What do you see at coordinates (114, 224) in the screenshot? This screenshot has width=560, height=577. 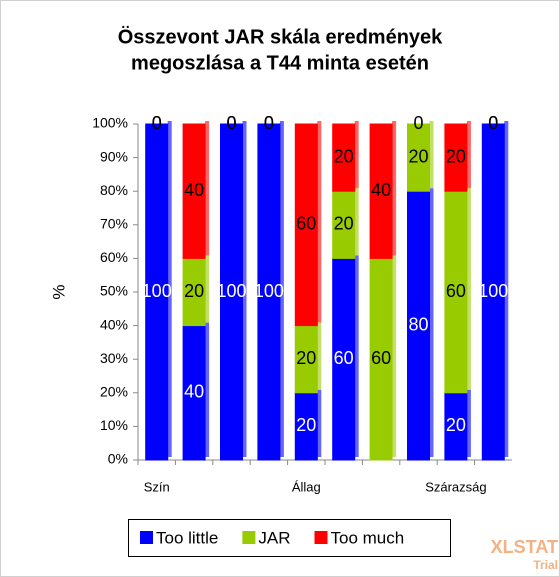 I see `y-tick-label: 70%` at bounding box center [114, 224].